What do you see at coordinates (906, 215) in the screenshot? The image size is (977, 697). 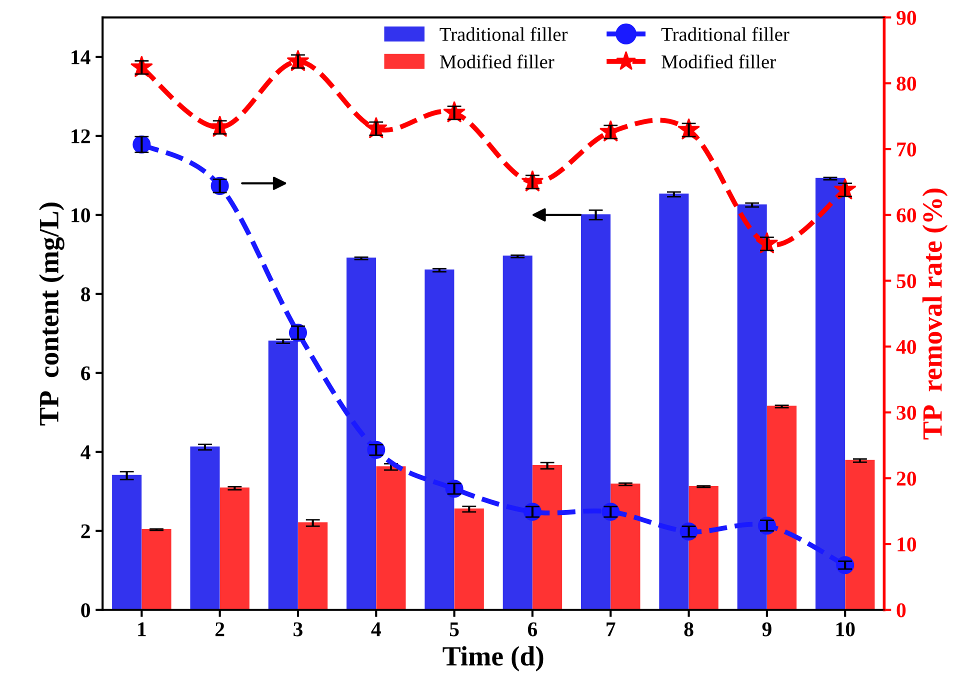 I see `y2-tick-label: 60` at bounding box center [906, 215].